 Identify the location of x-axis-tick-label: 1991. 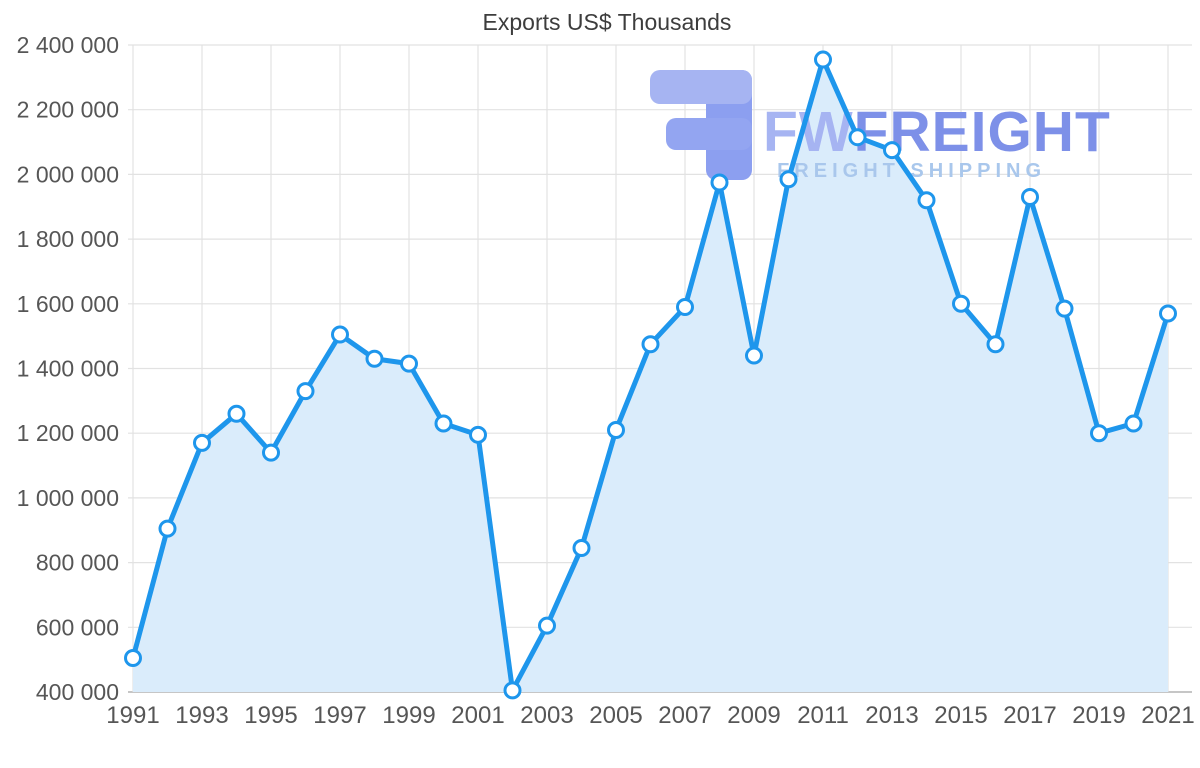
(132, 715).